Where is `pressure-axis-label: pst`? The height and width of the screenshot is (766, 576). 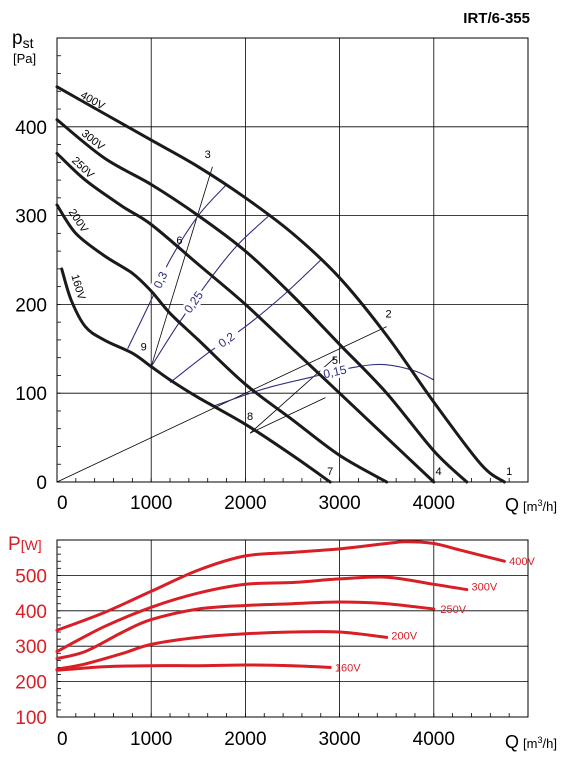 pressure-axis-label: pst is located at coordinates (23, 39).